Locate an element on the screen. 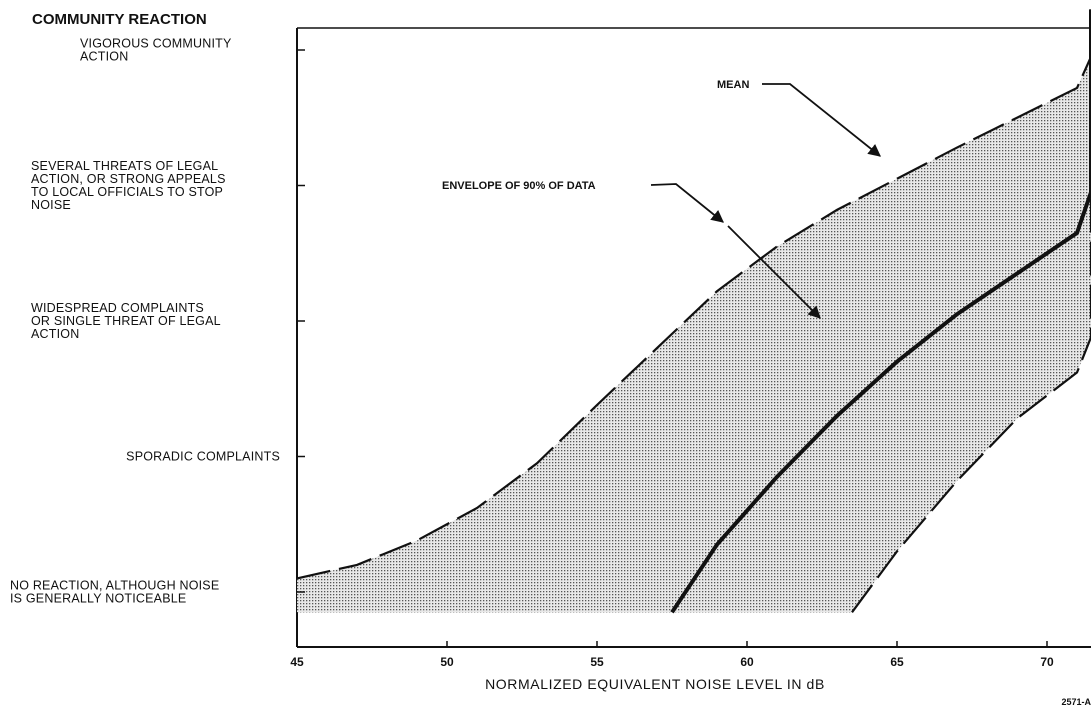  x-tick-label: 70 is located at coordinates (1047, 662).